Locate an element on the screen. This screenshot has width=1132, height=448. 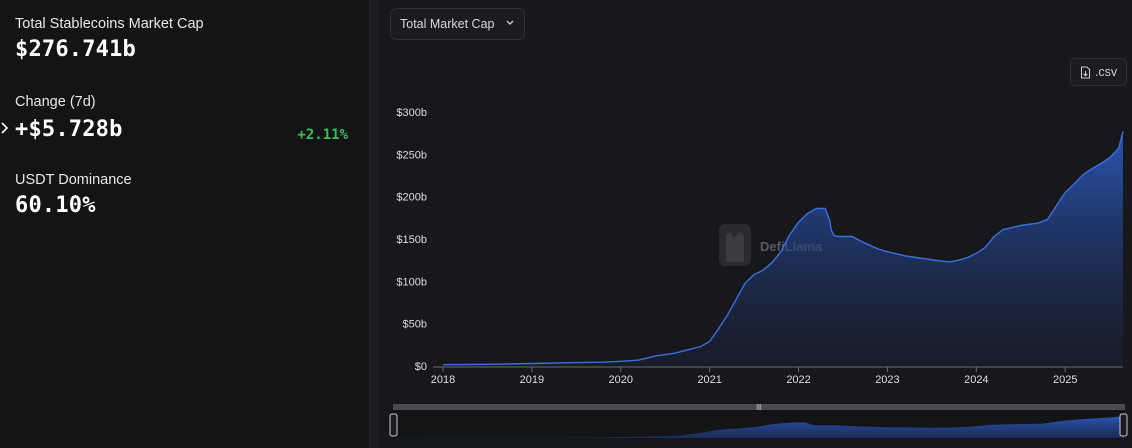
csv-label: .csv is located at coordinates (1106, 72).